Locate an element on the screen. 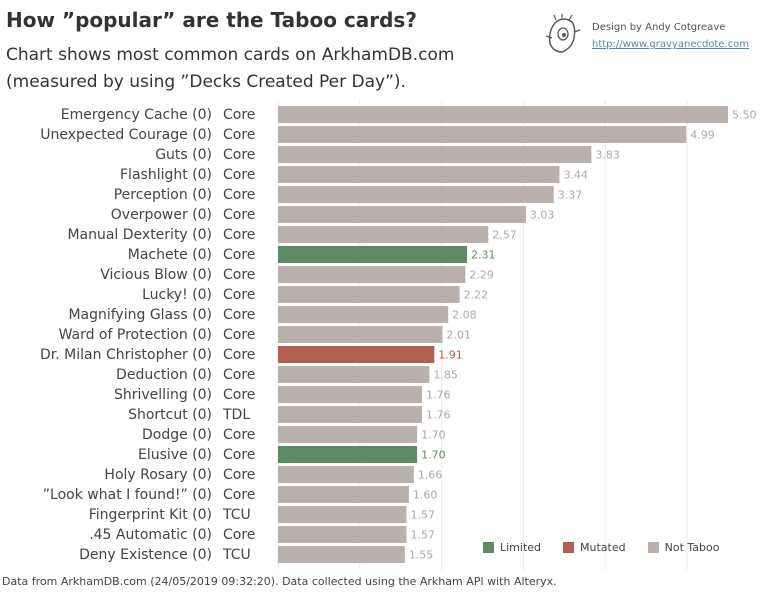  category-label: Shortcut (0) is located at coordinates (170, 415).